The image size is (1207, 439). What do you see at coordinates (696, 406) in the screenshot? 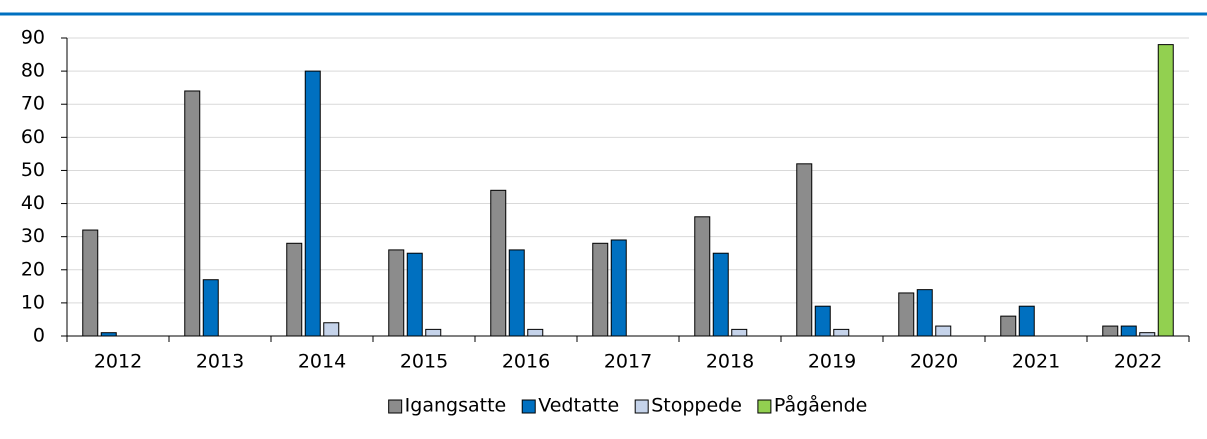
I see `legend-label: Stoppede` at bounding box center [696, 406].